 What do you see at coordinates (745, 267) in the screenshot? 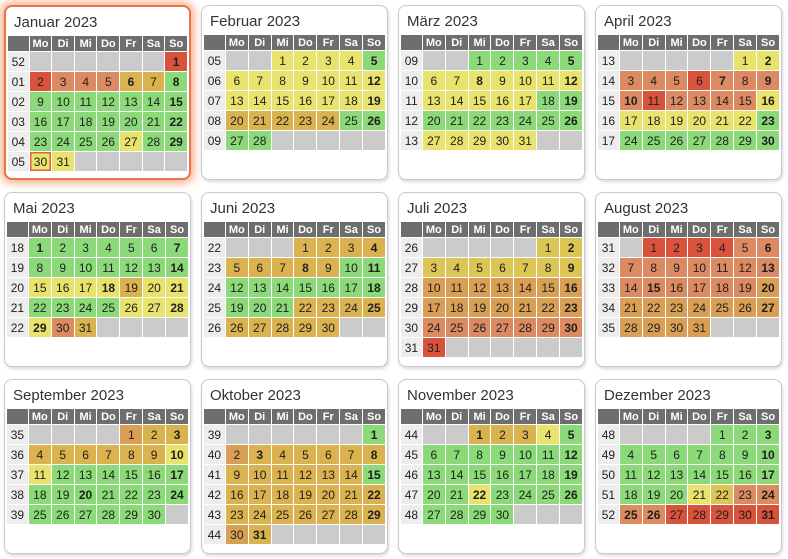
I see `day-cell: 12` at bounding box center [745, 267].